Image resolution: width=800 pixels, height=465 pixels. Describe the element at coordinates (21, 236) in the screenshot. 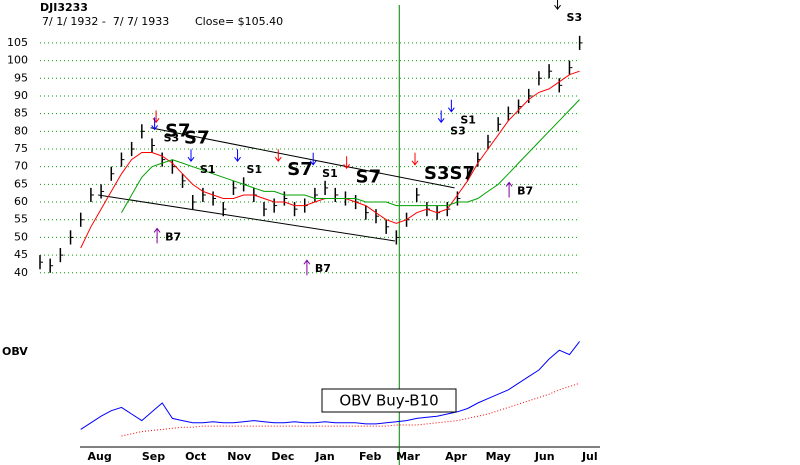

I see `y-tick-label: 50` at that location.